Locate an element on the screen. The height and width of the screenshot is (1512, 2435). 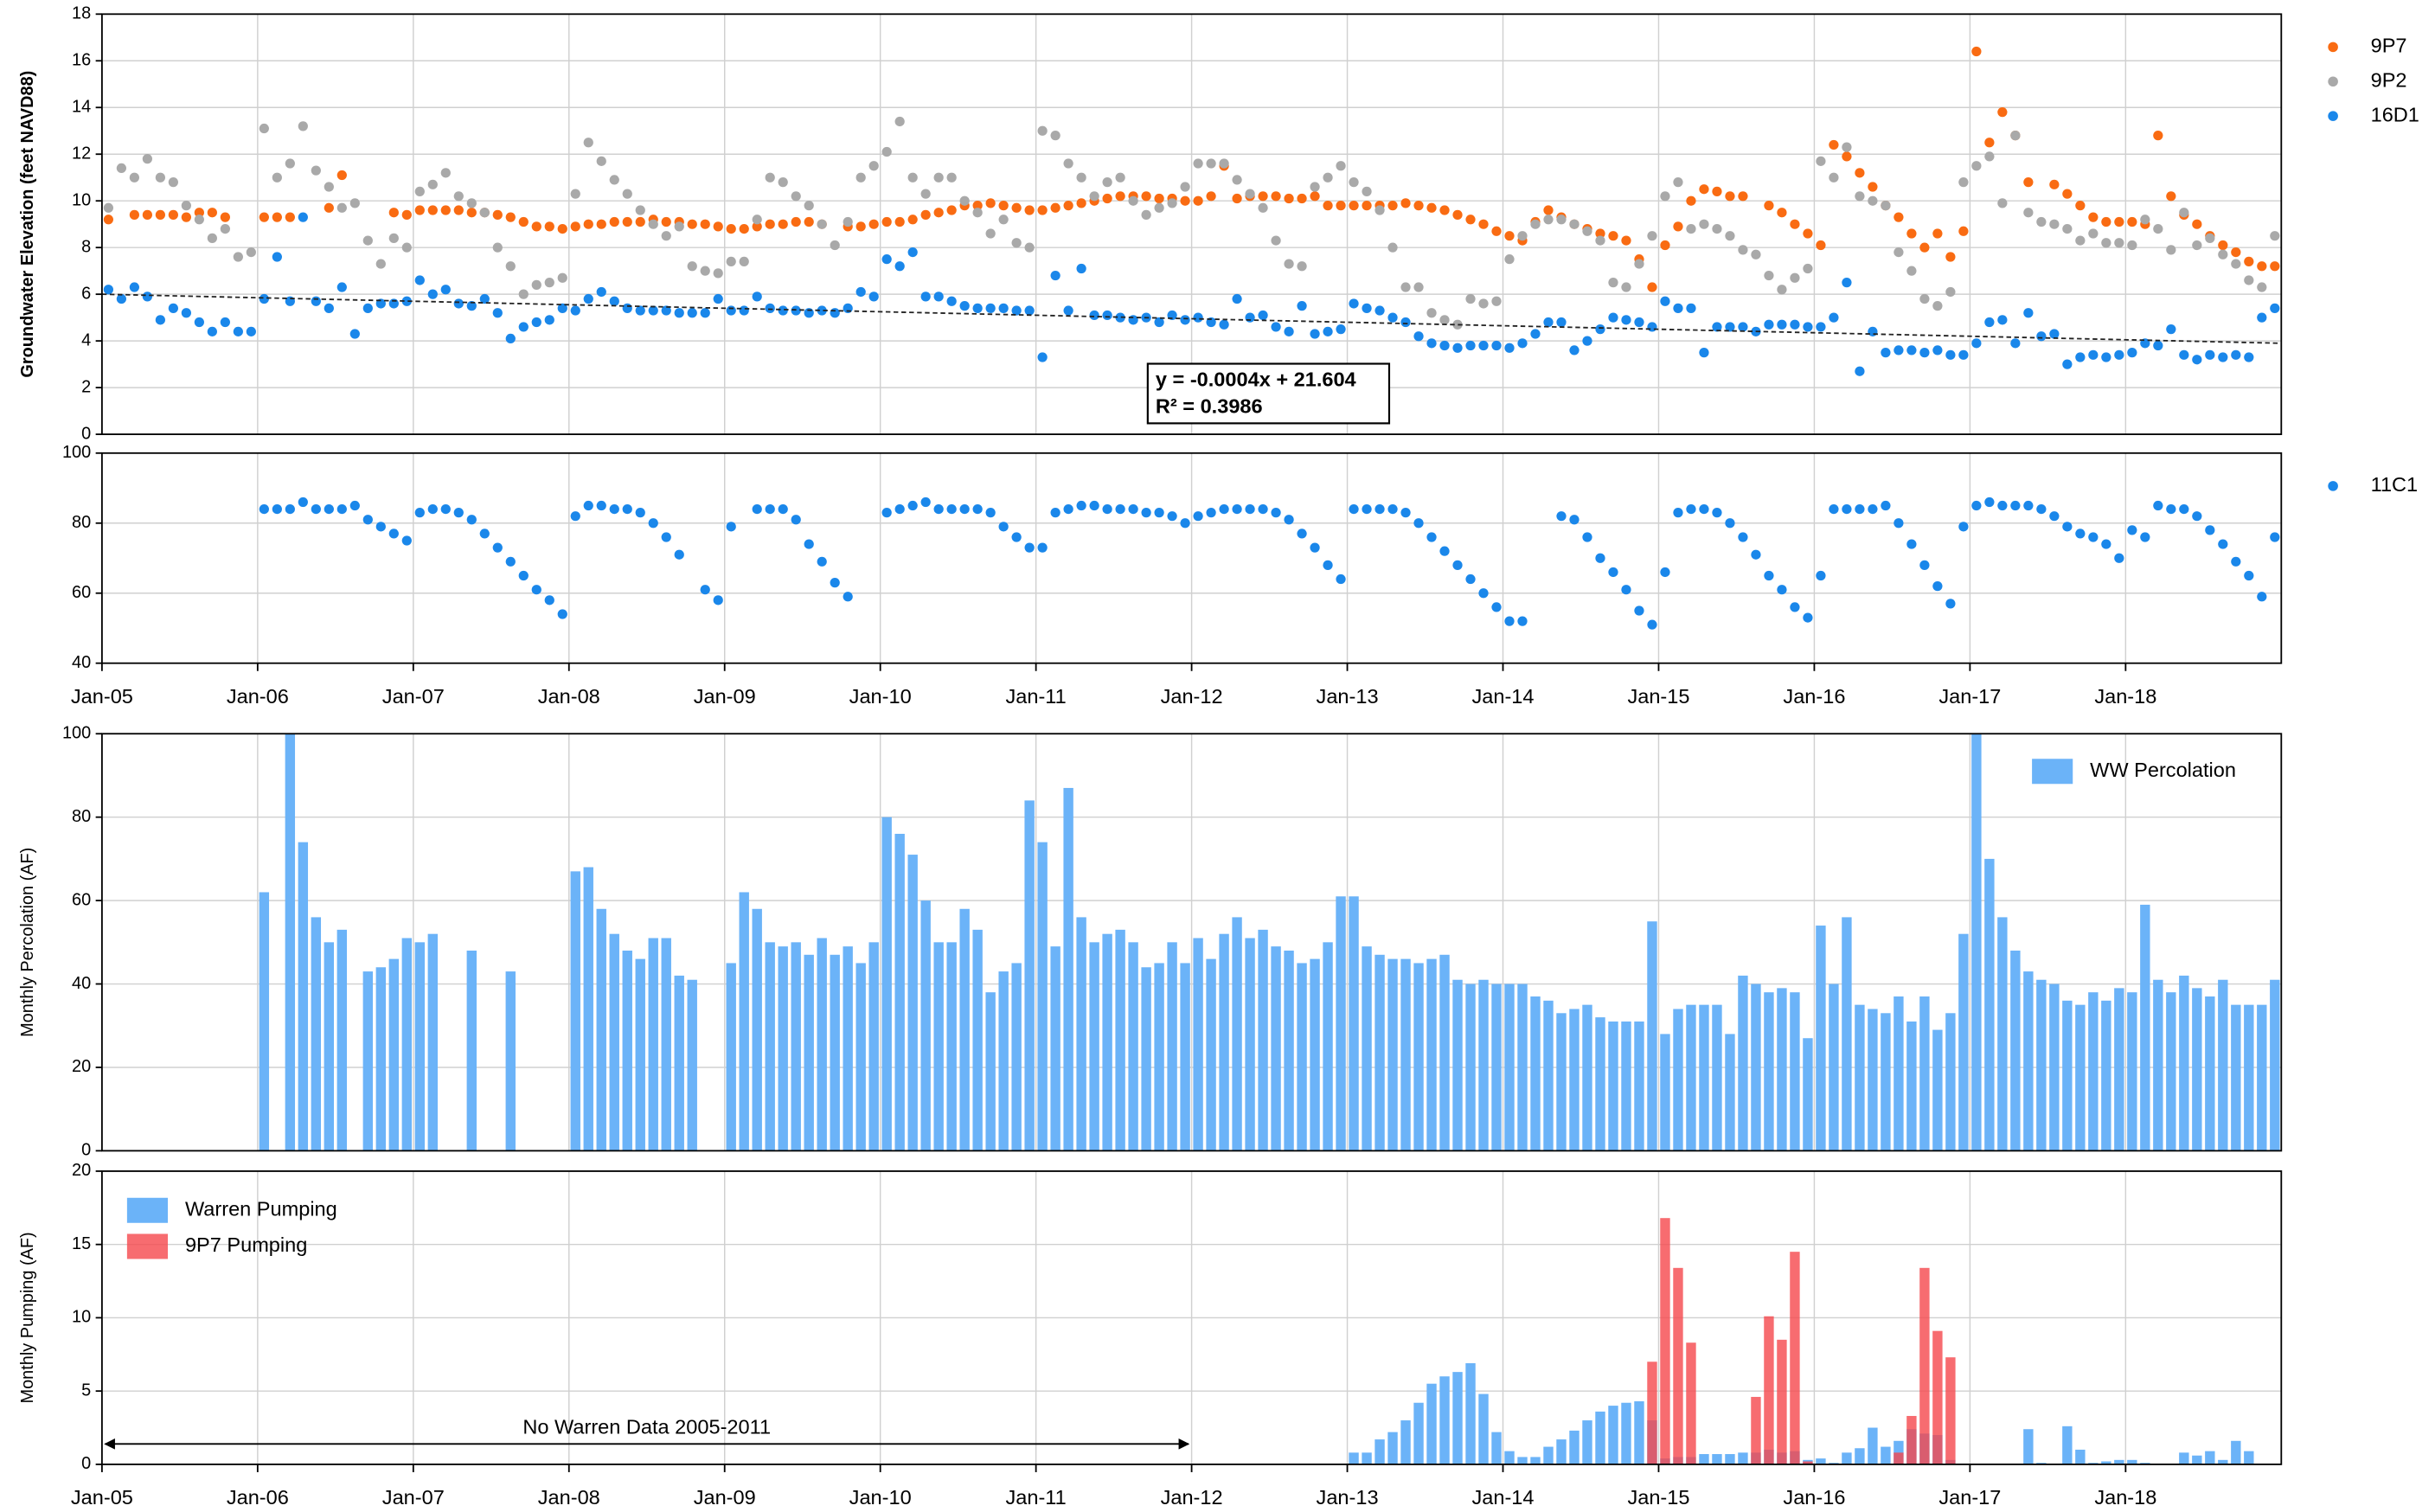
x-tick-label: Jan-06 is located at coordinates (258, 696).